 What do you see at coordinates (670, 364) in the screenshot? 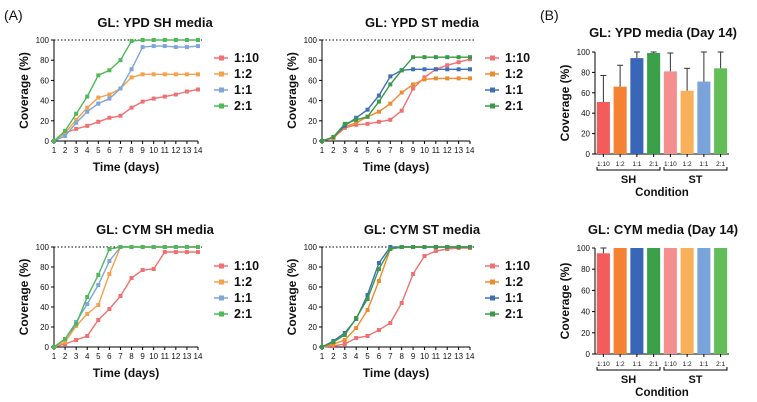
I see `cym_day14-category-label: 1:10` at bounding box center [670, 364].